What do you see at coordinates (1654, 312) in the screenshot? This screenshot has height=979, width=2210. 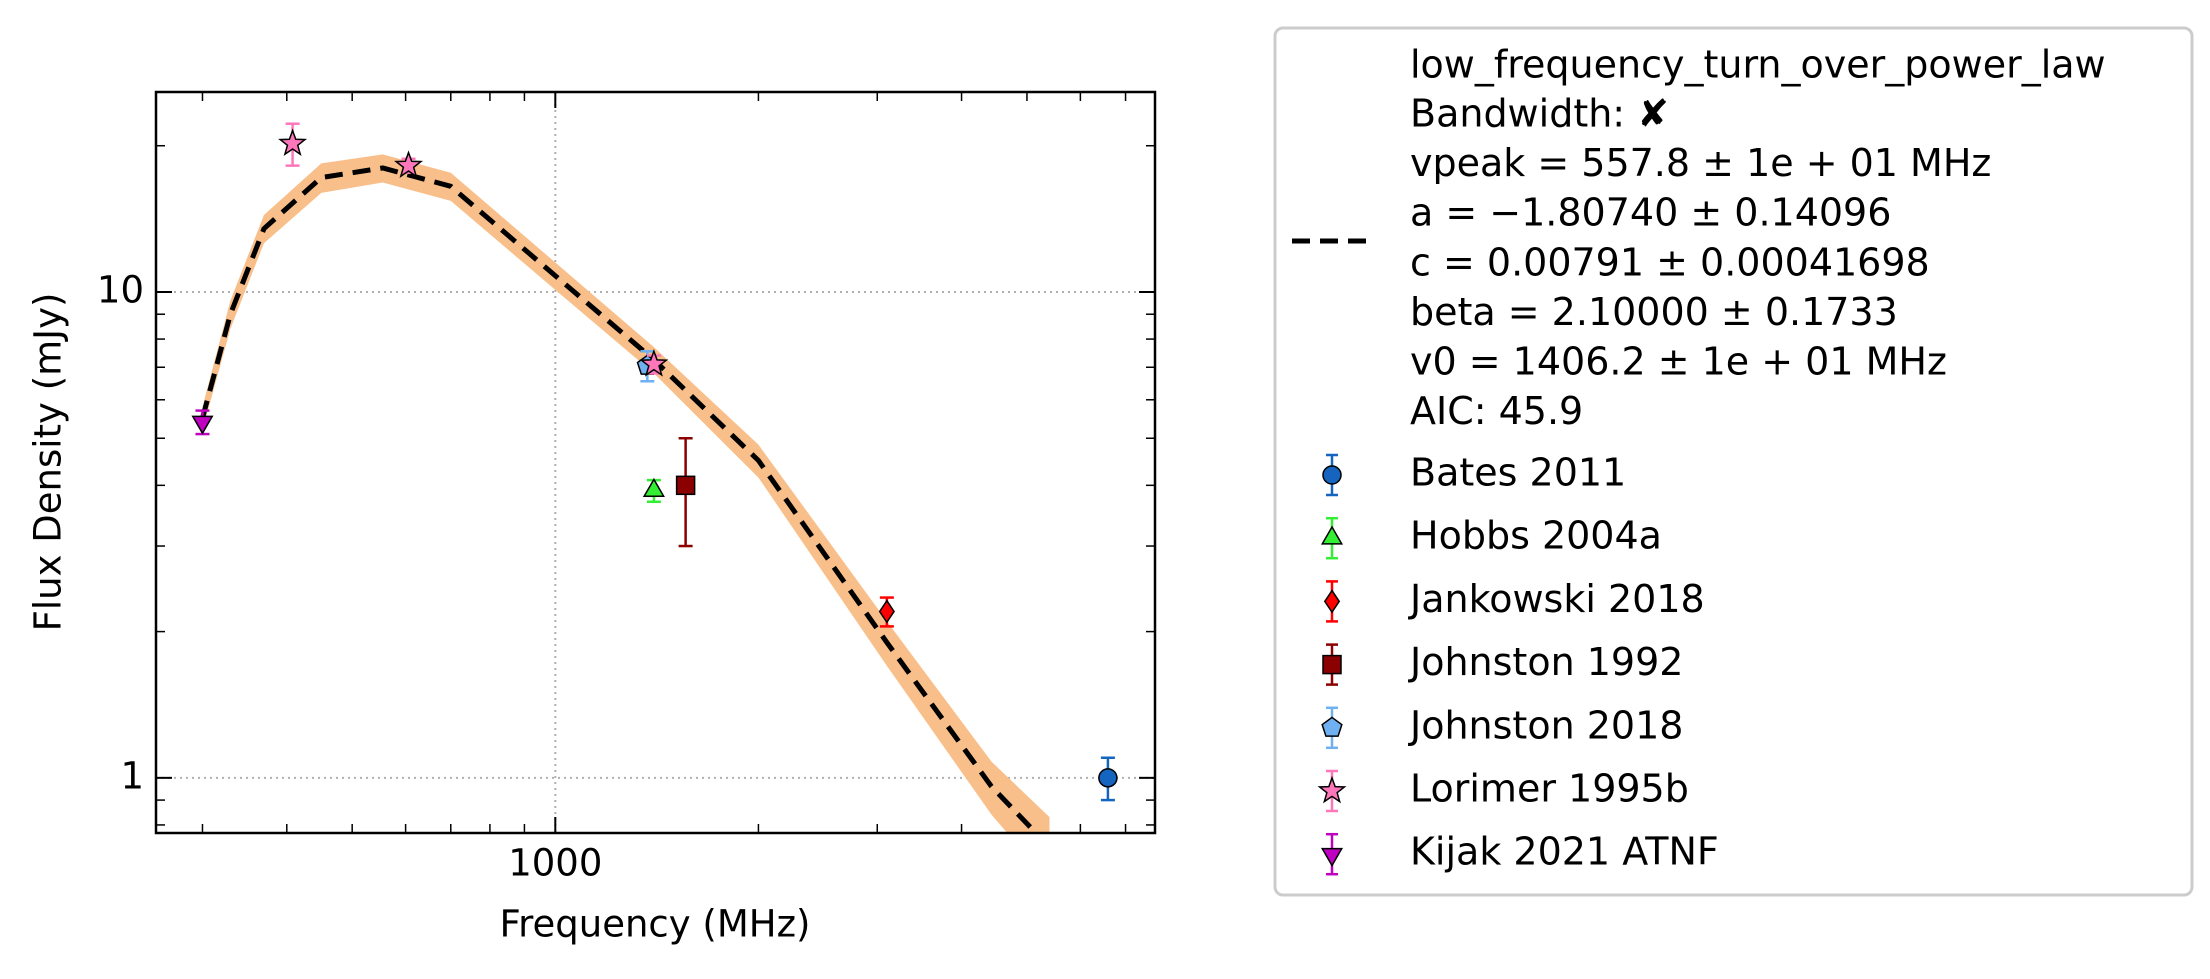 I see `legend-fit-line: beta = 2.10000 ± 0.1733` at bounding box center [1654, 312].